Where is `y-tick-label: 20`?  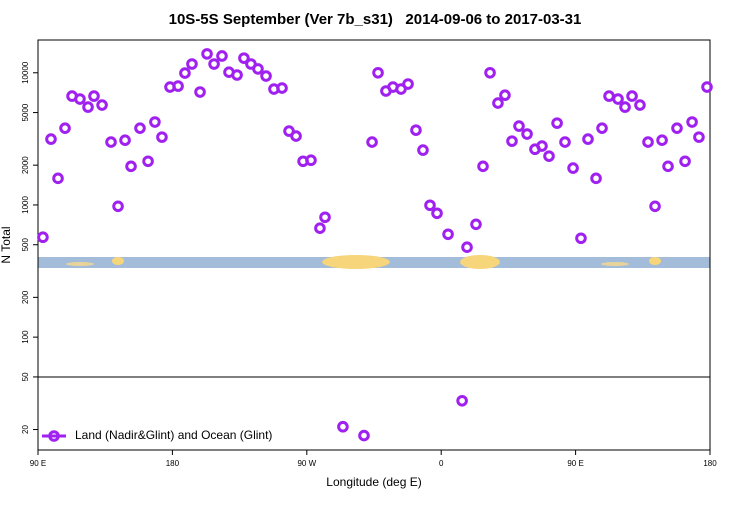 y-tick-label: 20 is located at coordinates (25, 429).